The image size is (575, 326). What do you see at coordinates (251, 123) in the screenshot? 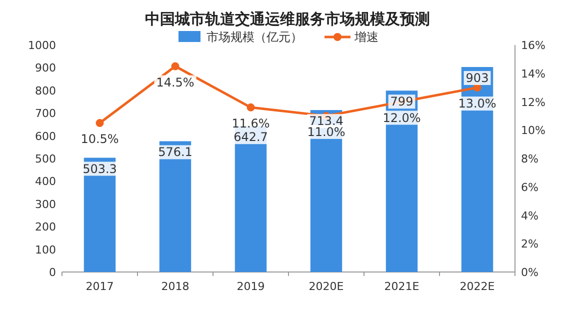
I see `data-label: 11.6%` at bounding box center [251, 123].